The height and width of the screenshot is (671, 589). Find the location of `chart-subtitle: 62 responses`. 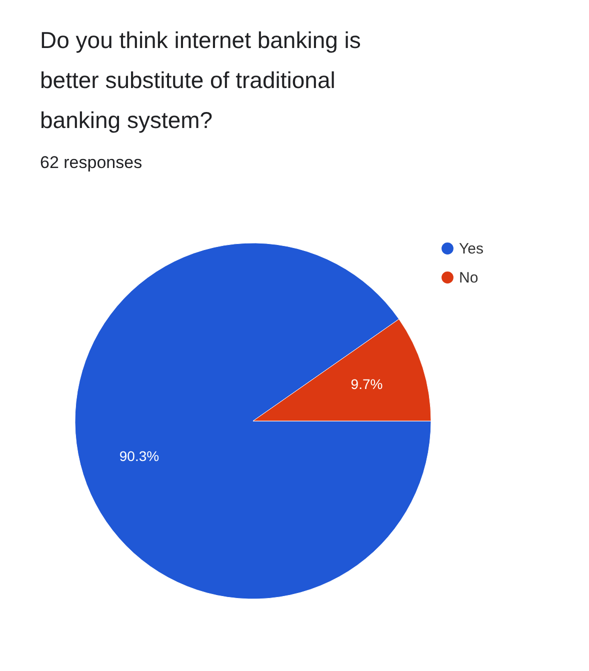

chart-subtitle: 62 responses is located at coordinates (91, 162).